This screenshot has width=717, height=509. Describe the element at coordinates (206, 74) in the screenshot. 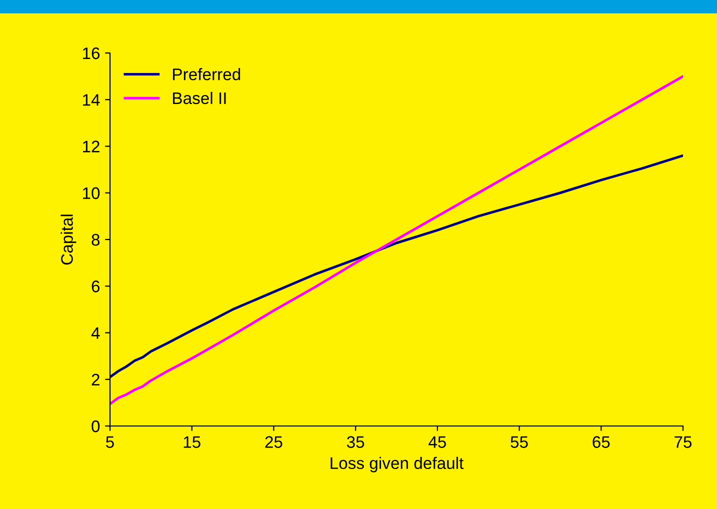

I see `legend-label: Preferred` at that location.